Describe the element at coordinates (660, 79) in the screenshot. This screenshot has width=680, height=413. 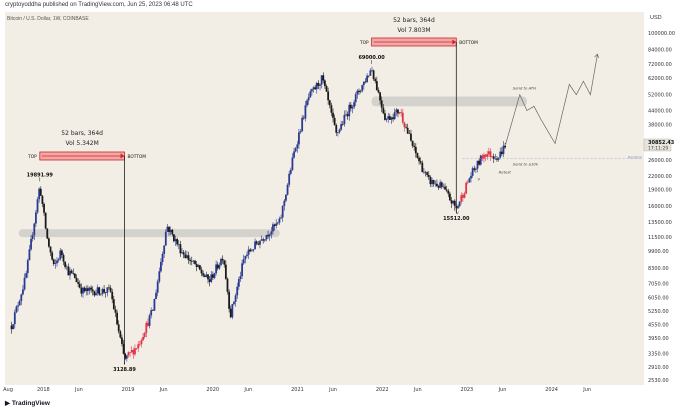
I see `y-tick-label: 62000.00` at that location.